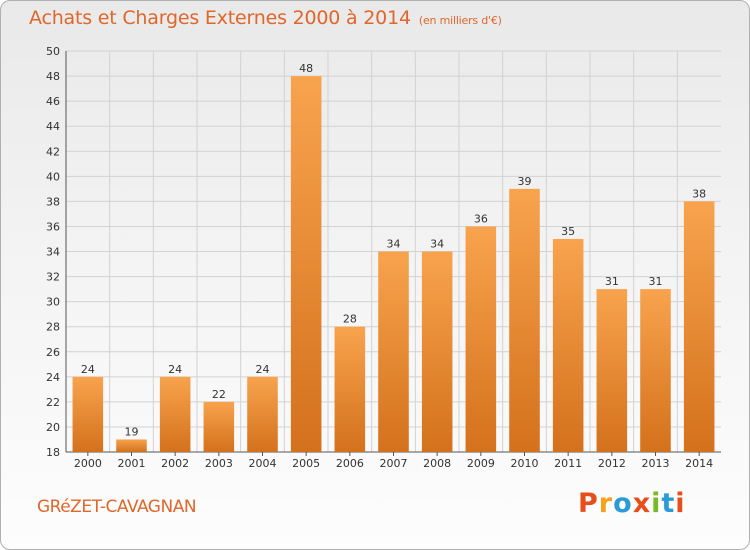  What do you see at coordinates (623, 503) in the screenshot?
I see `logo-letter: o` at bounding box center [623, 503].